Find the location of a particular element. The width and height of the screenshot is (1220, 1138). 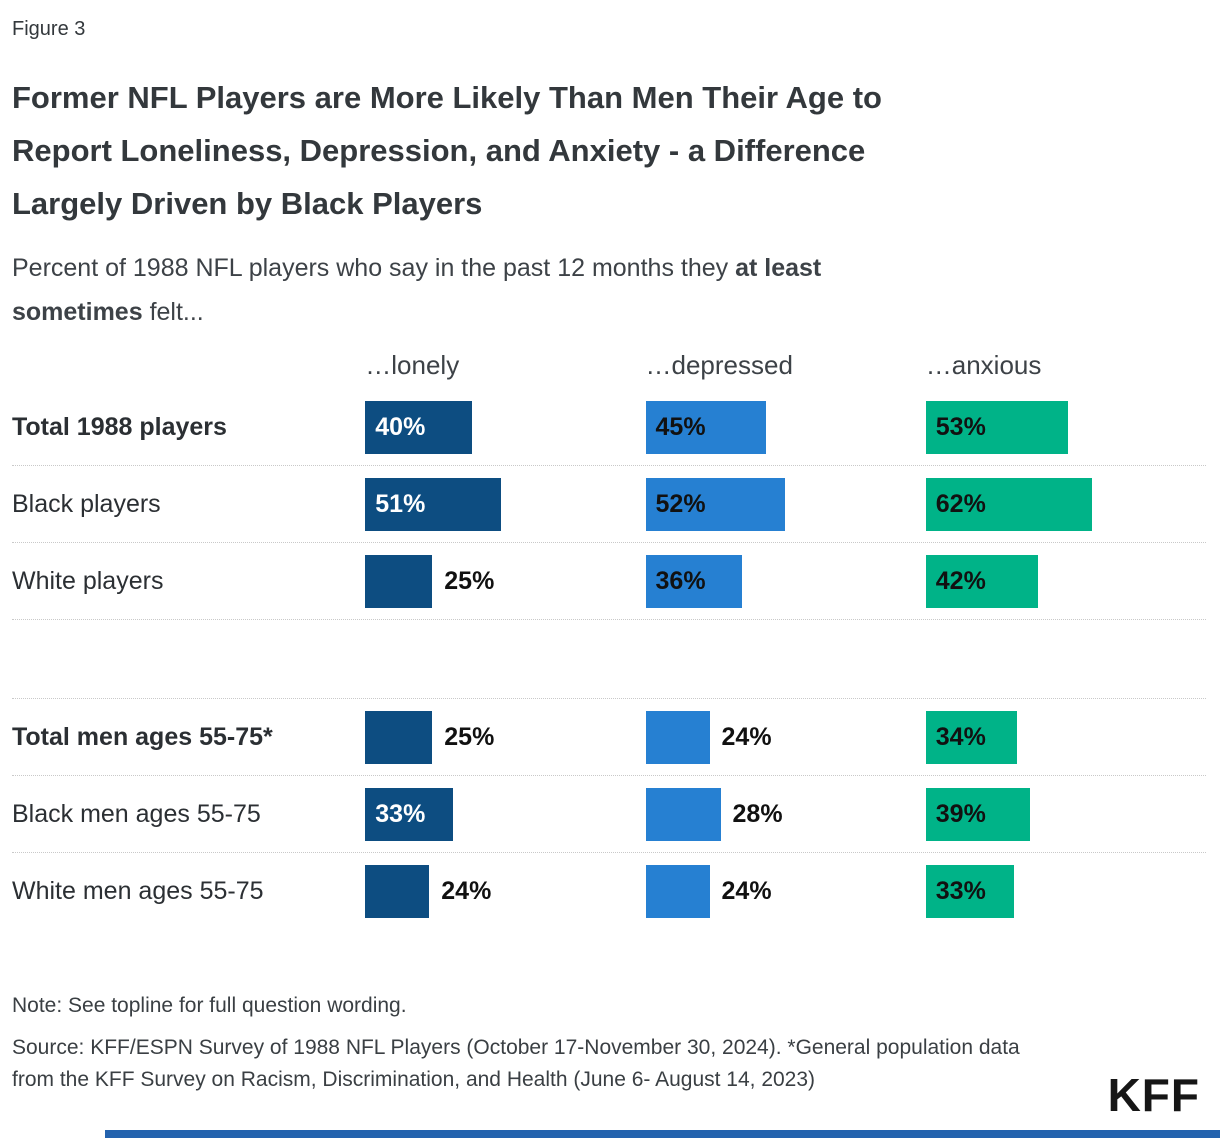

bar: 40% is located at coordinates (419, 427).